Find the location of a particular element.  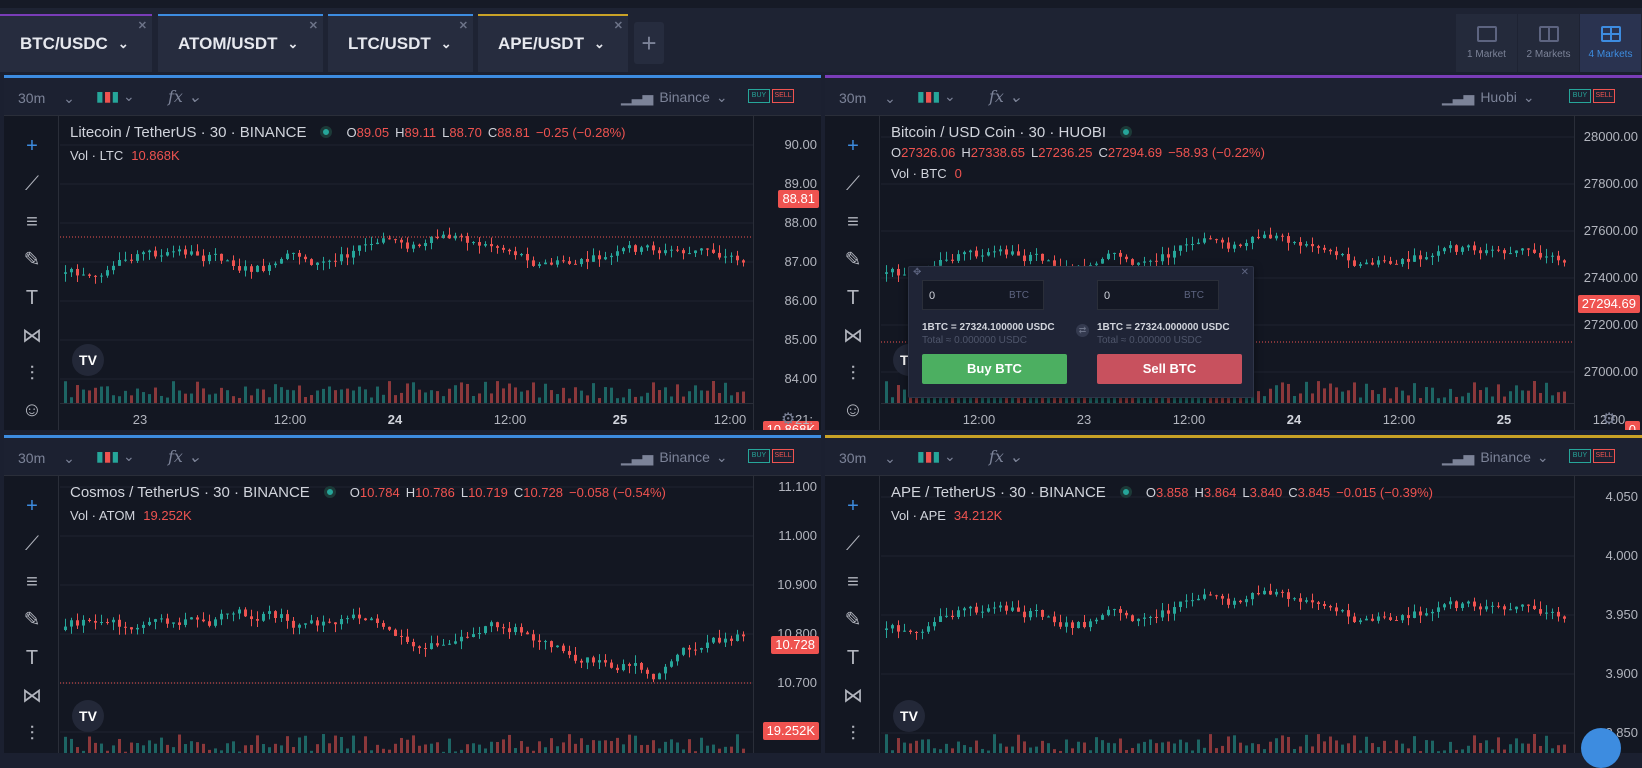

buy-amount-input: 0 BTC is located at coordinates (983, 295).